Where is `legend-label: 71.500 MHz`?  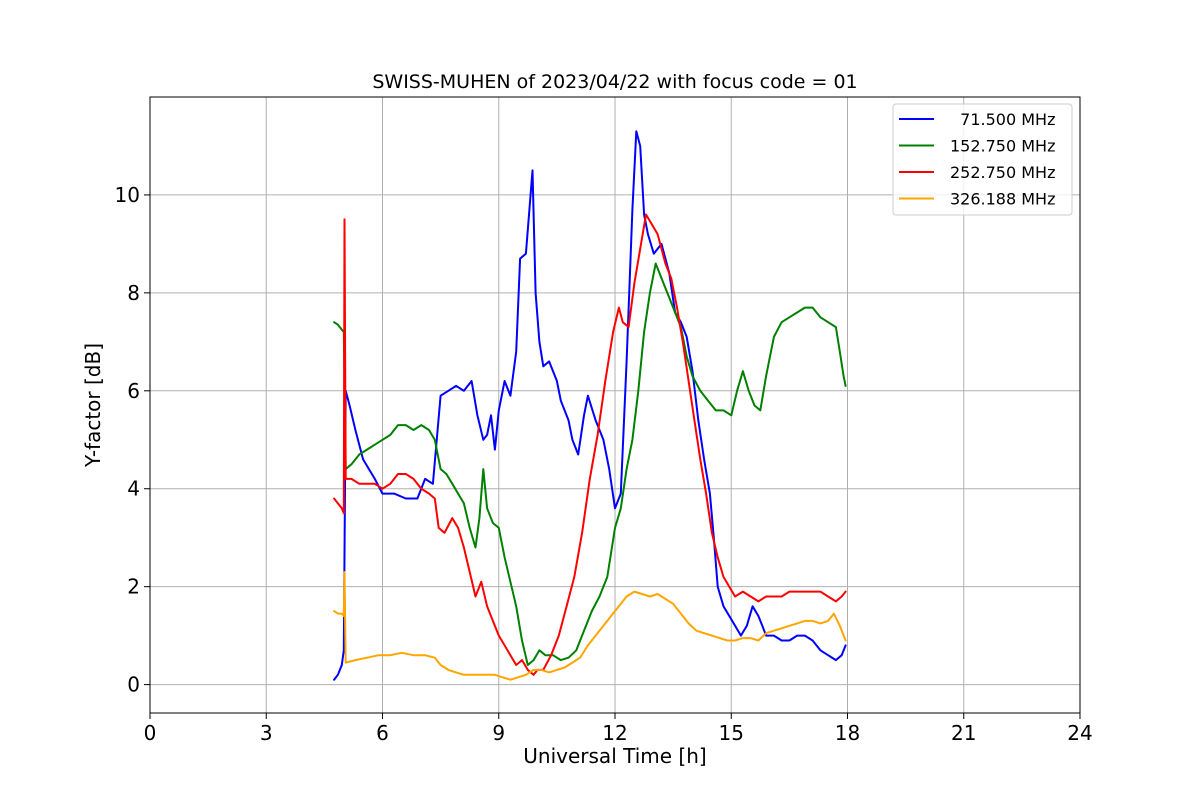
legend-label: 71.500 MHz is located at coordinates (1002, 119).